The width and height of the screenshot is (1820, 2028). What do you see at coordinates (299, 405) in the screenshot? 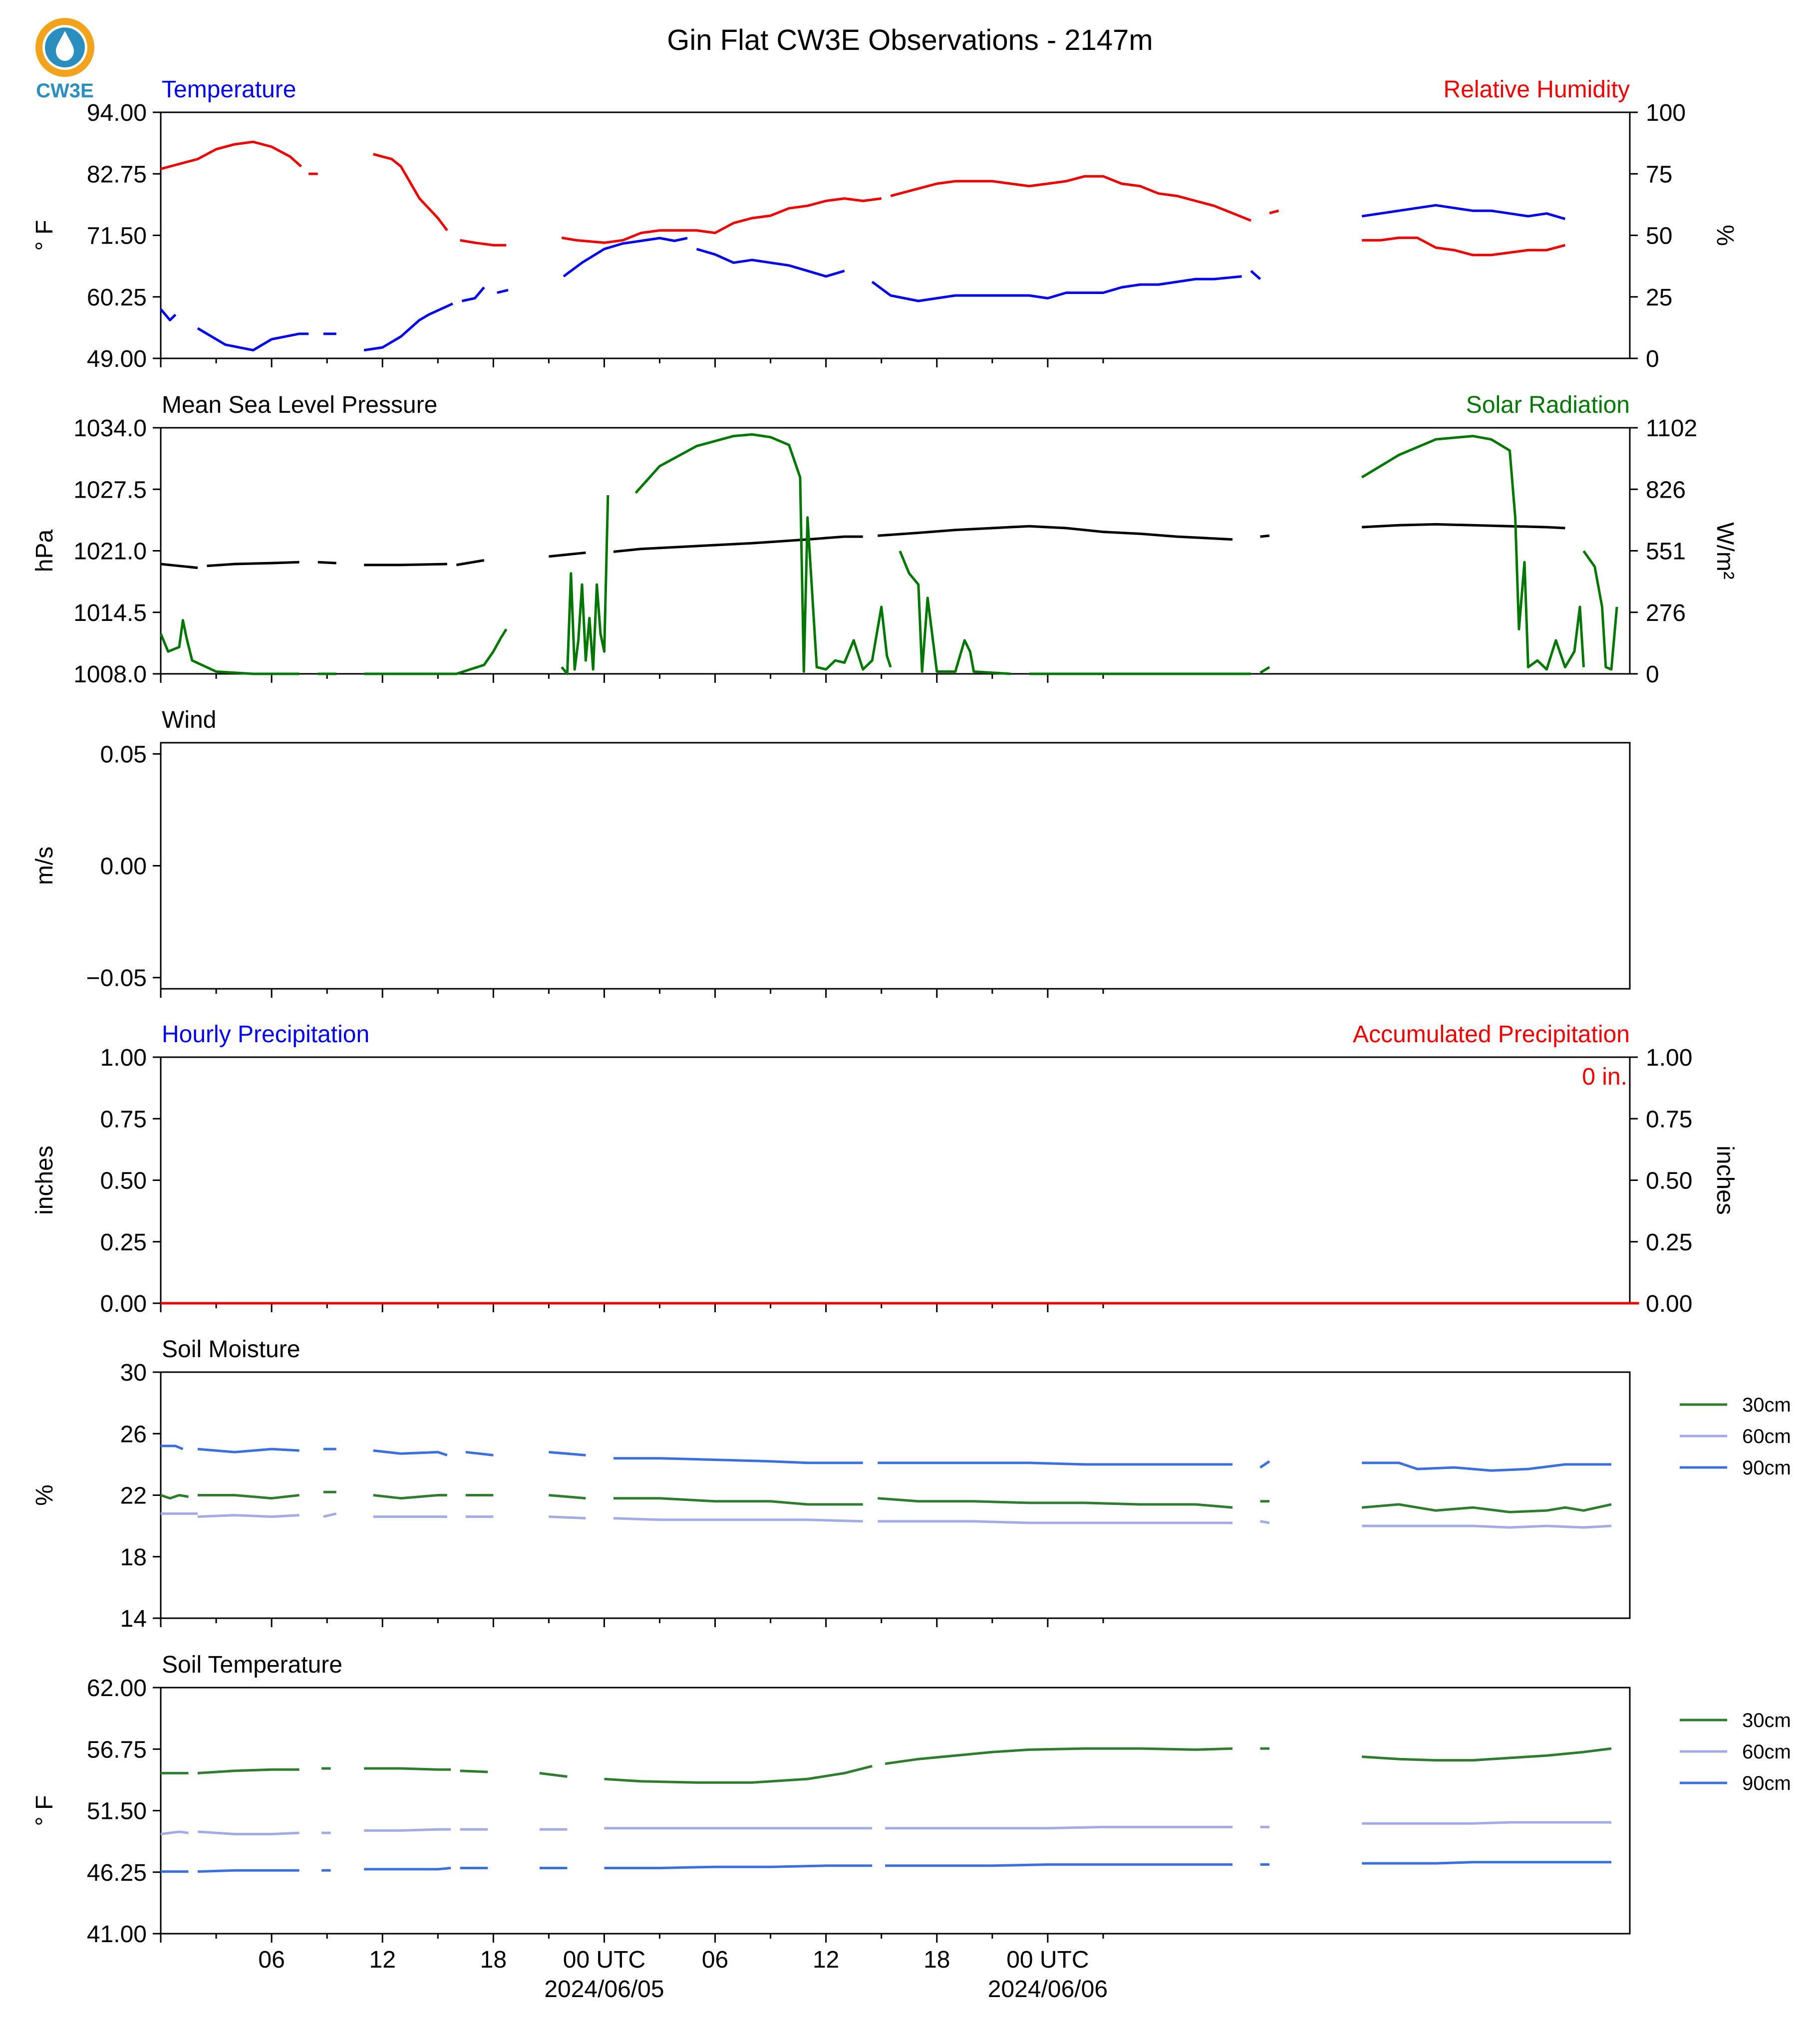
I see `panel-title-left: Mean Sea Level Pressure` at bounding box center [299, 405].